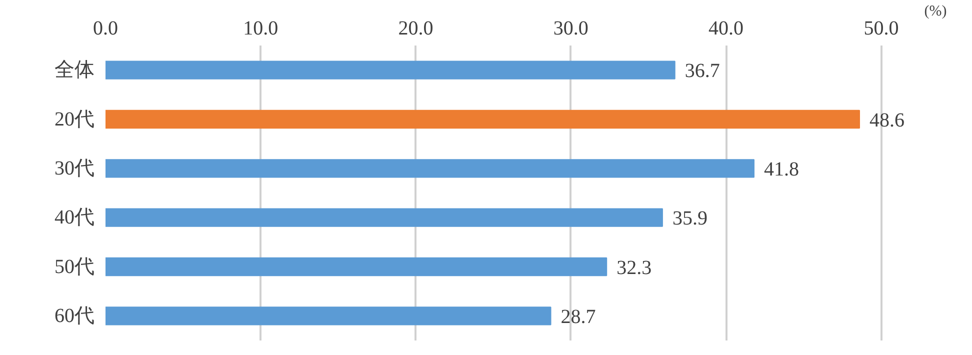  I want to click on x-tick-label: 0.0, so click(105, 29).